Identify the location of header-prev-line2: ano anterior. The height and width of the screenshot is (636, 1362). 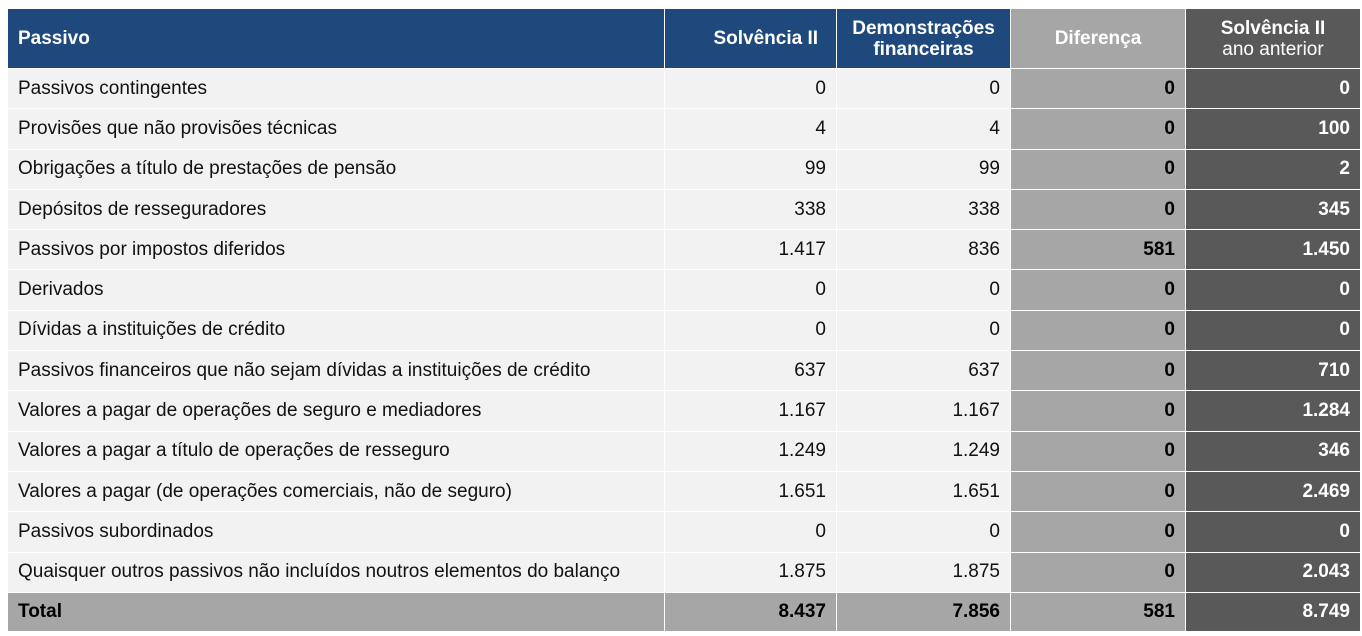
(1273, 49).